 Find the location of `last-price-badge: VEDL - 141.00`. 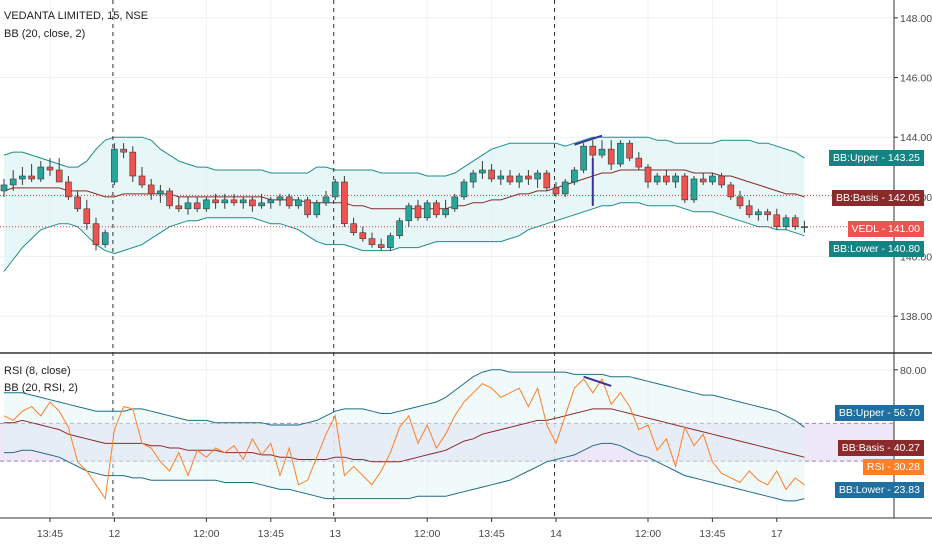

last-price-badge: VEDL - 141.00 is located at coordinates (885, 229).